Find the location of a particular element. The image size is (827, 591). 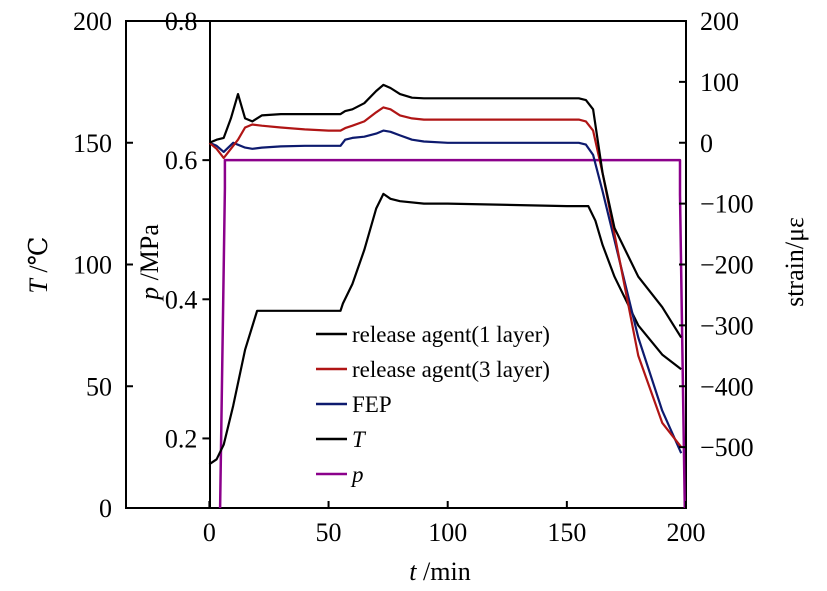

y-left-tick-label: 150 is located at coordinates (92, 143).